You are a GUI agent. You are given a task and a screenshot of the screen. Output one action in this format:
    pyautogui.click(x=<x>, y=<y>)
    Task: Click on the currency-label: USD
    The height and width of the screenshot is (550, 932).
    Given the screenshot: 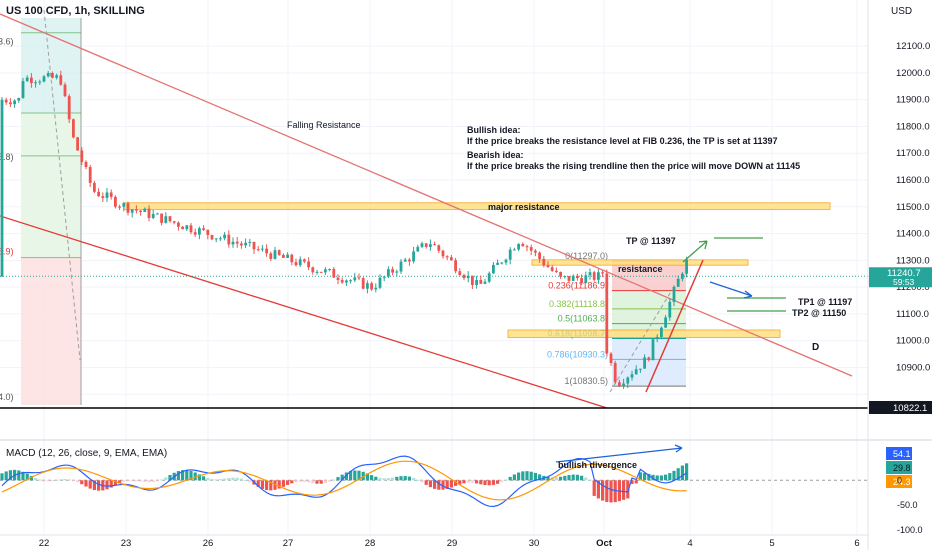 What is the action you would take?
    pyautogui.click(x=902, y=11)
    